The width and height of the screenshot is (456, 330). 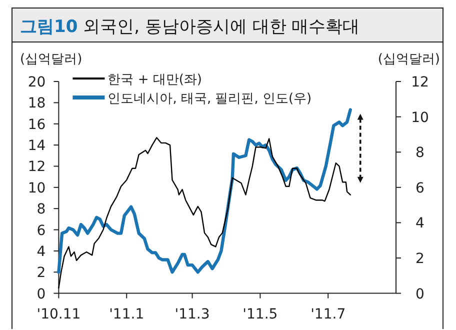 I want to click on y-tick-label: 14, so click(x=37, y=146).